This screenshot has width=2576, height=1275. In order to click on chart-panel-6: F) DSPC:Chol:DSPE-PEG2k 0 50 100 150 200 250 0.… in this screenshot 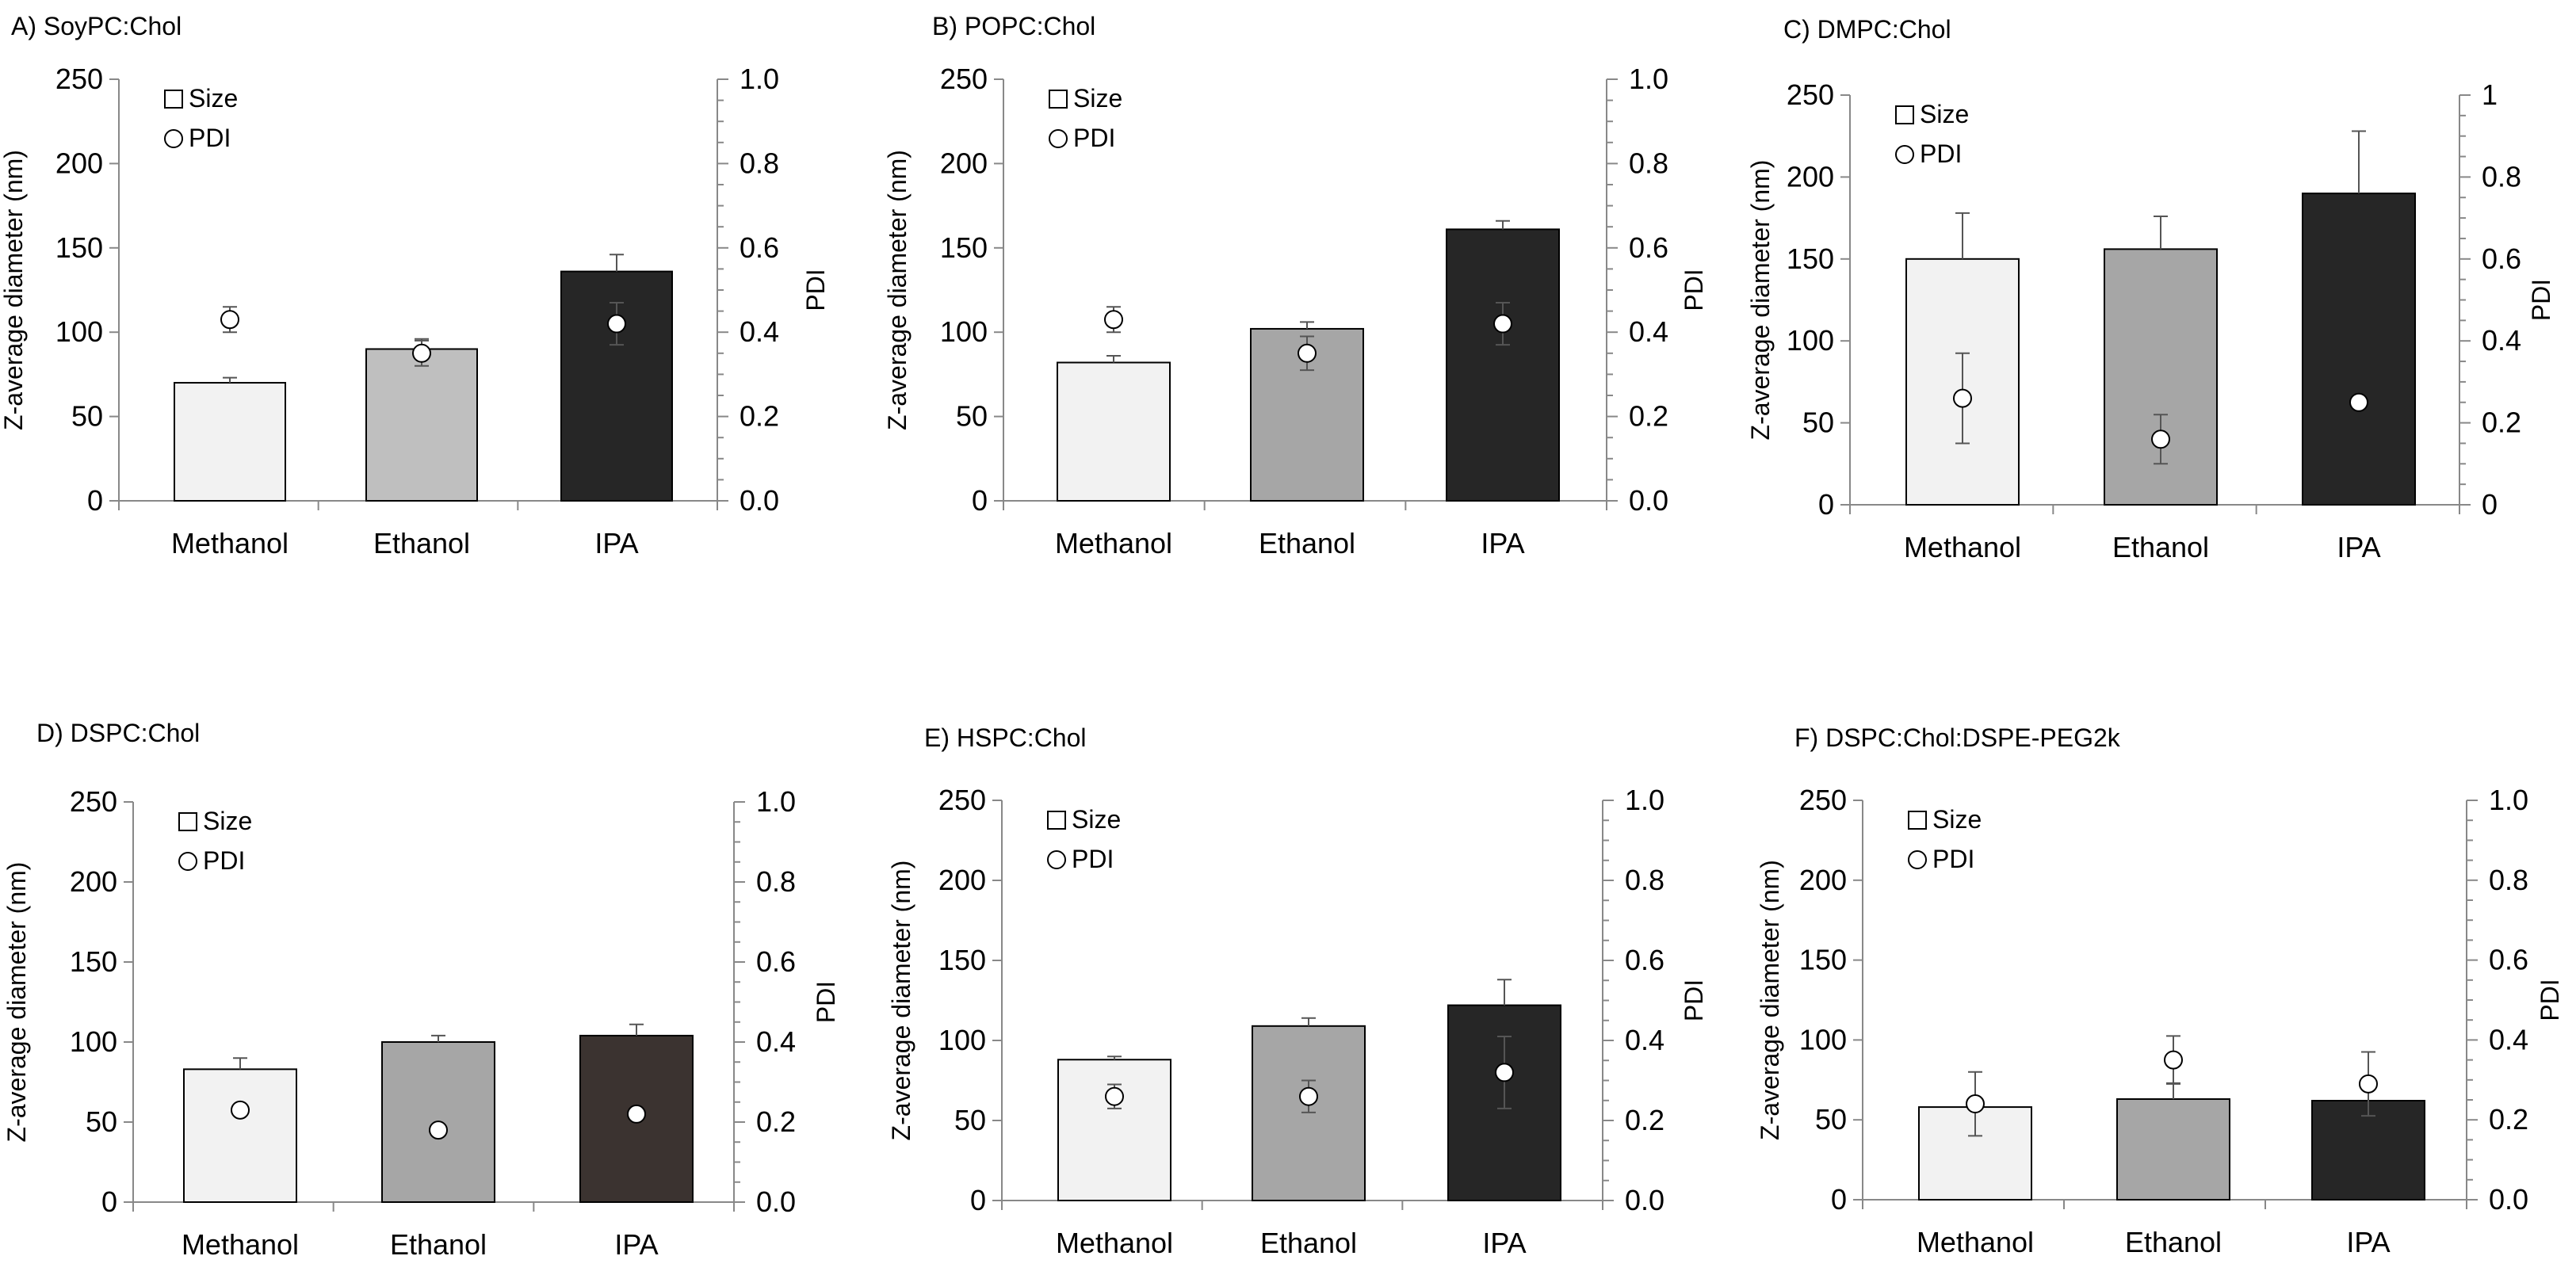, I will do `click(2160, 991)`.